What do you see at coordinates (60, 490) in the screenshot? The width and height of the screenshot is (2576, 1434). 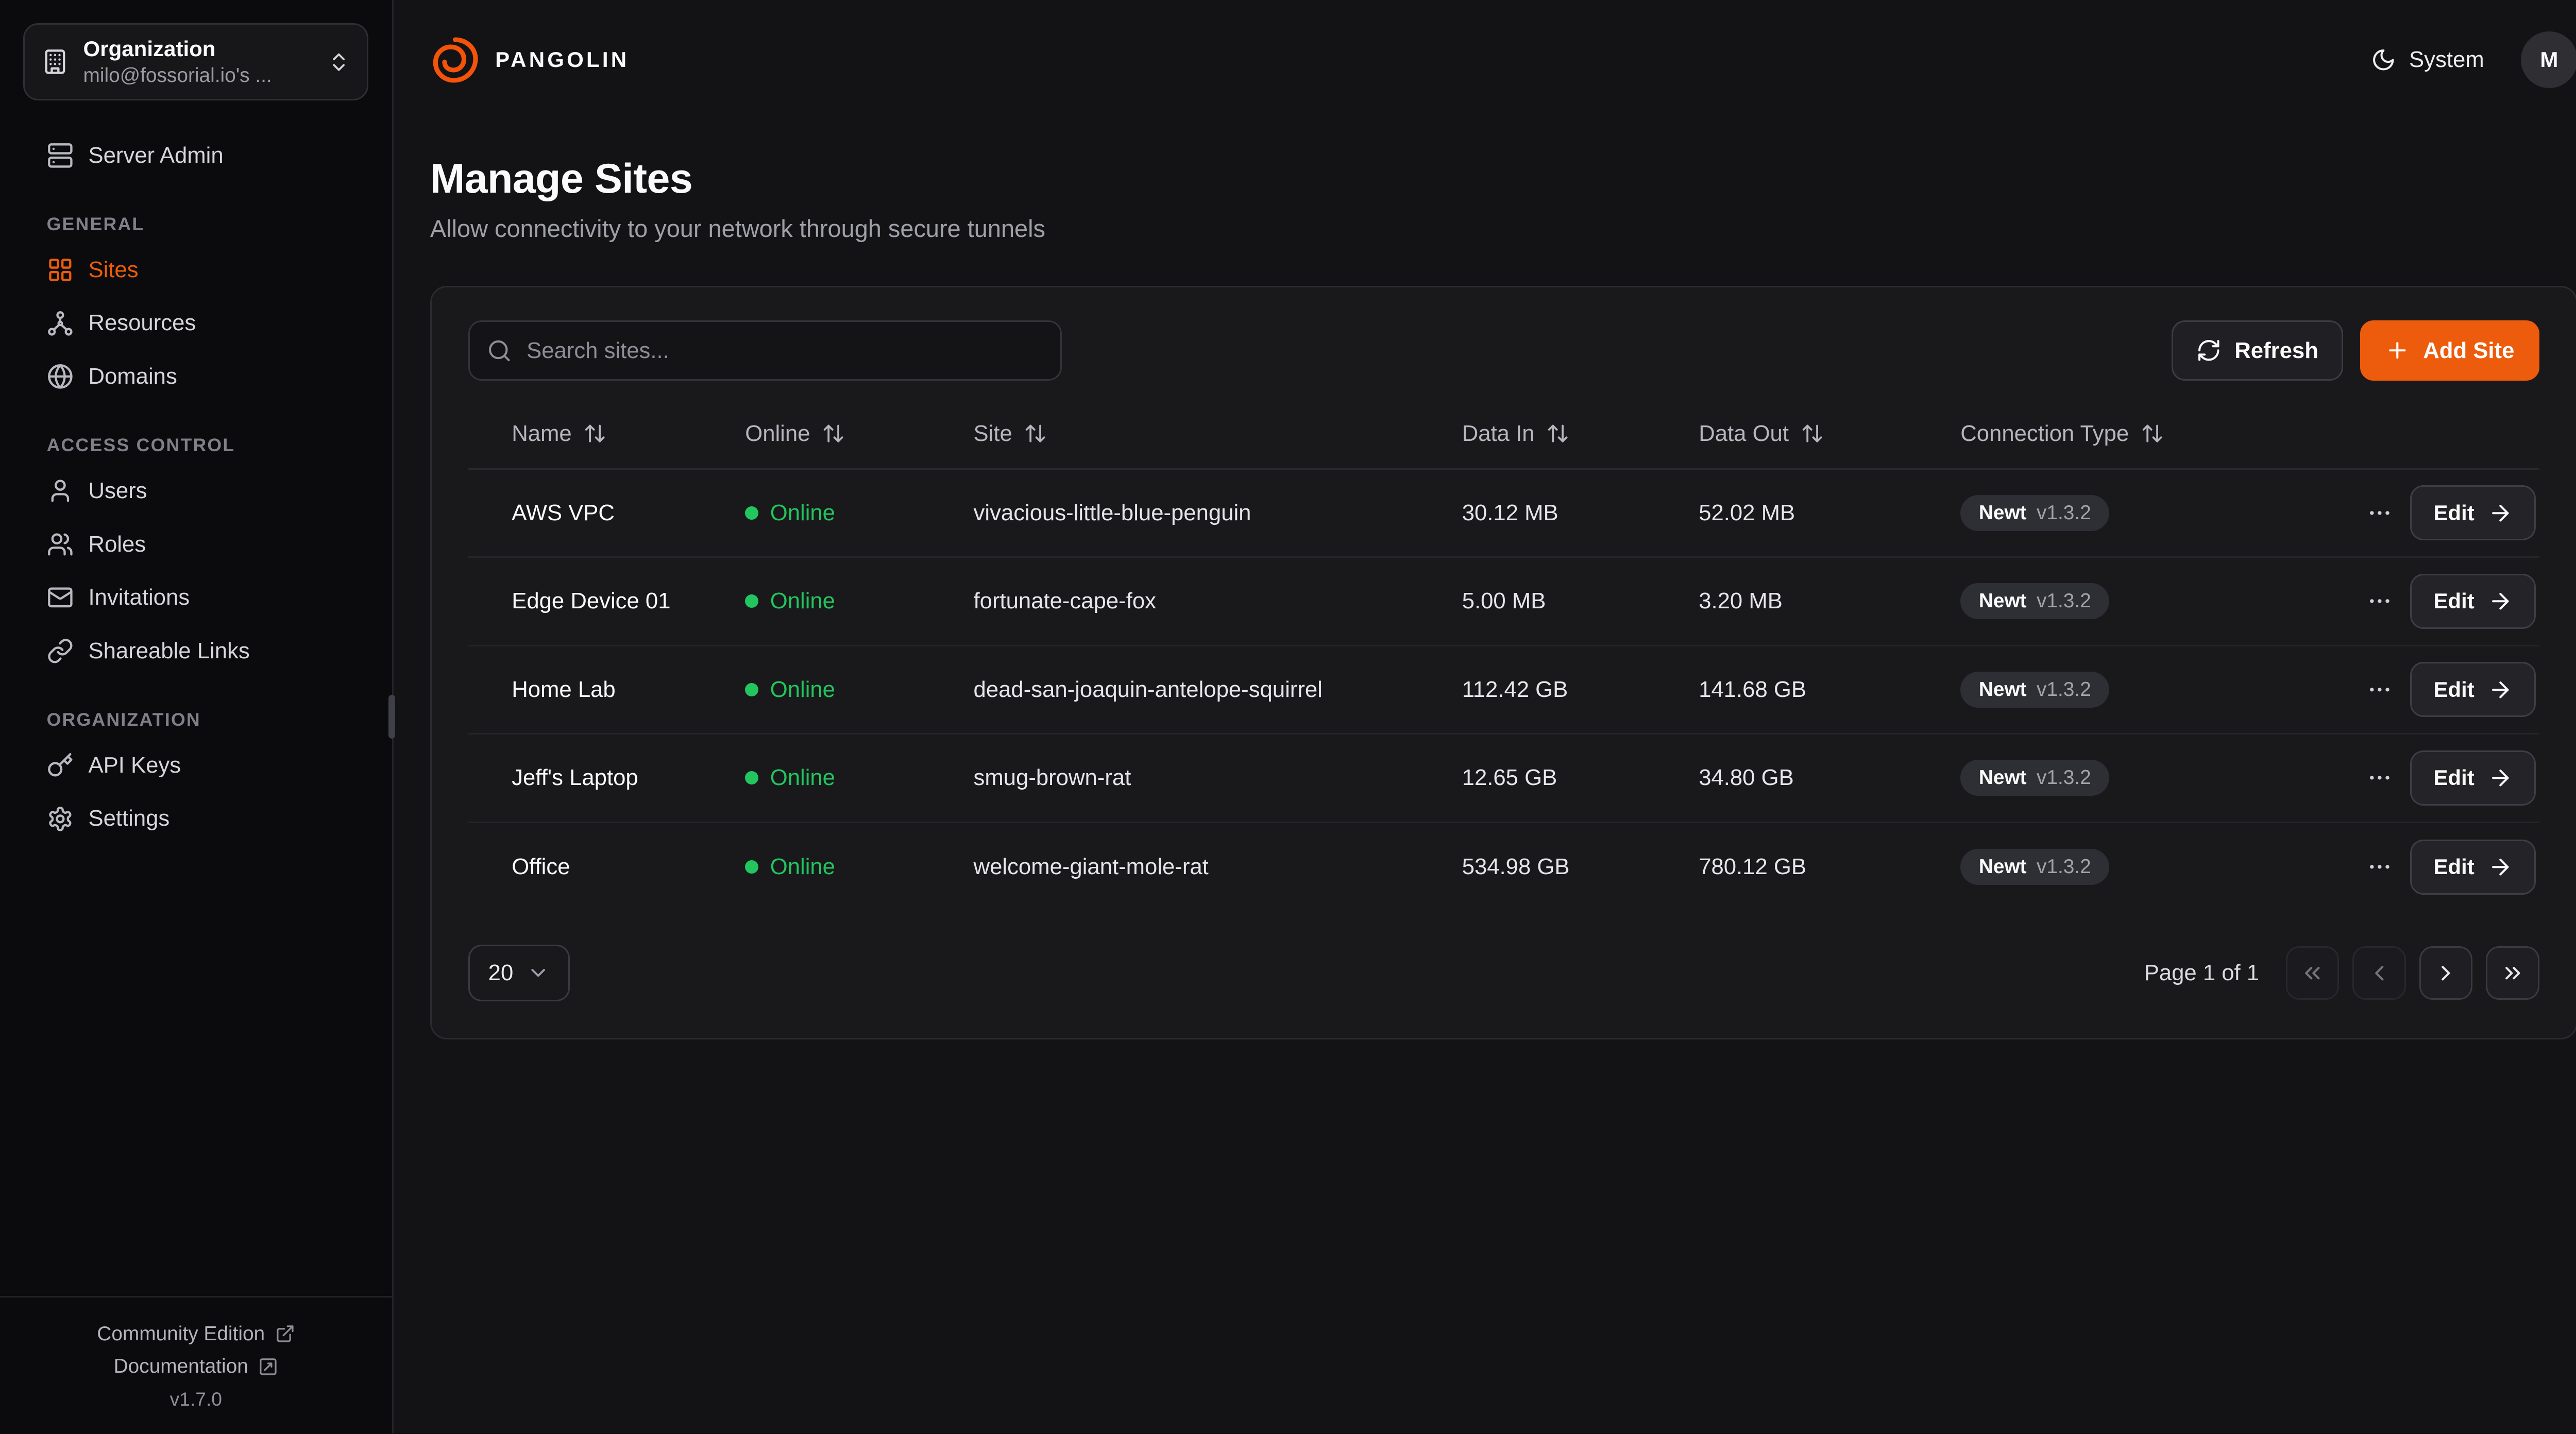 I see `user-icon` at bounding box center [60, 490].